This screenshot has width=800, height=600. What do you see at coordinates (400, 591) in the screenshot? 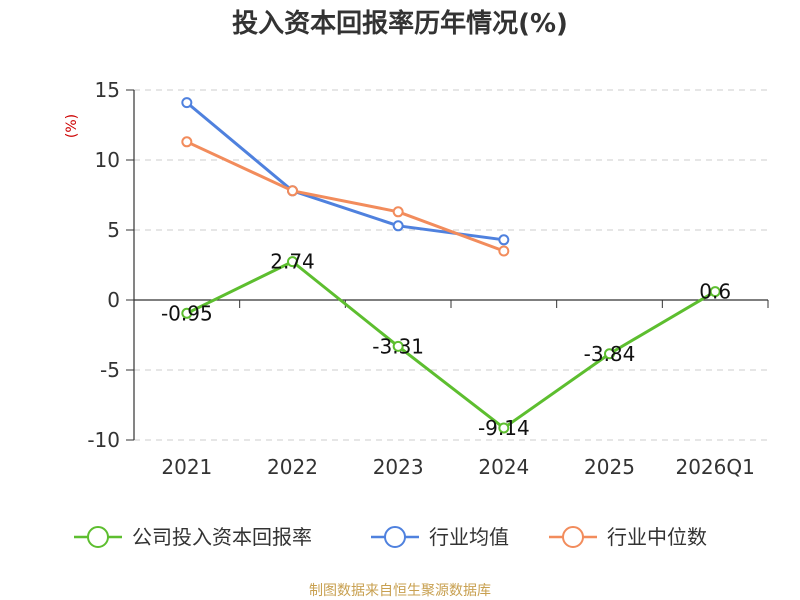
I see `data-source-note: 制图数据来自恒生聚源数据库` at bounding box center [400, 591].